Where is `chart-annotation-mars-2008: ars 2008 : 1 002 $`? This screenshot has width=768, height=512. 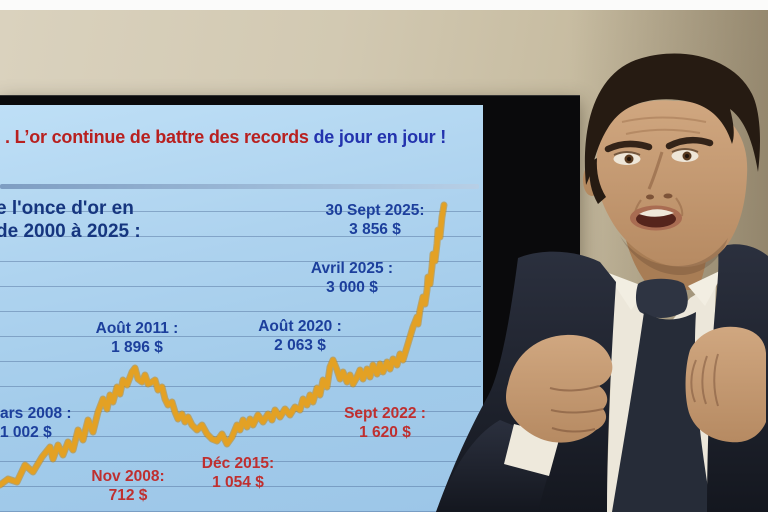
chart-annotation-mars-2008: ars 2008 : 1 002 $ is located at coordinates (36, 423).